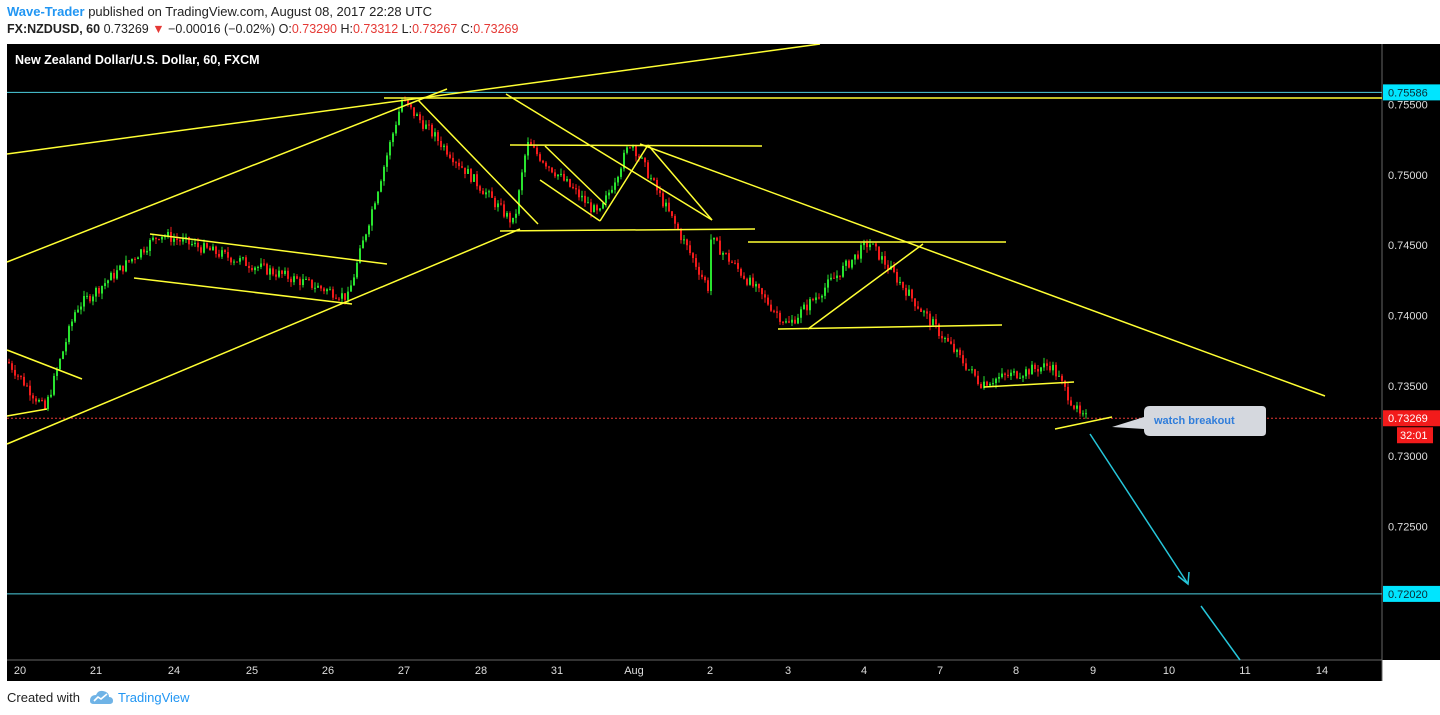 The image size is (1440, 715). What do you see at coordinates (1183, 578) in the screenshot?
I see `arrow-head-icon` at bounding box center [1183, 578].